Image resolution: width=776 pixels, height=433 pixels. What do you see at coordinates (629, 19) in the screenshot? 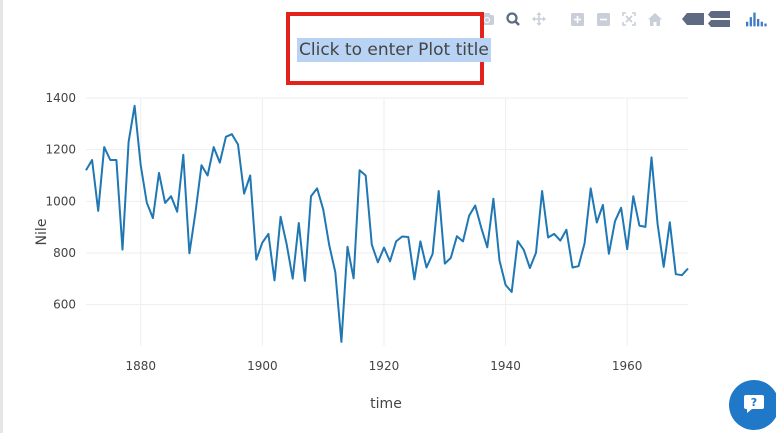
I see `autoscale-icon` at bounding box center [629, 19].